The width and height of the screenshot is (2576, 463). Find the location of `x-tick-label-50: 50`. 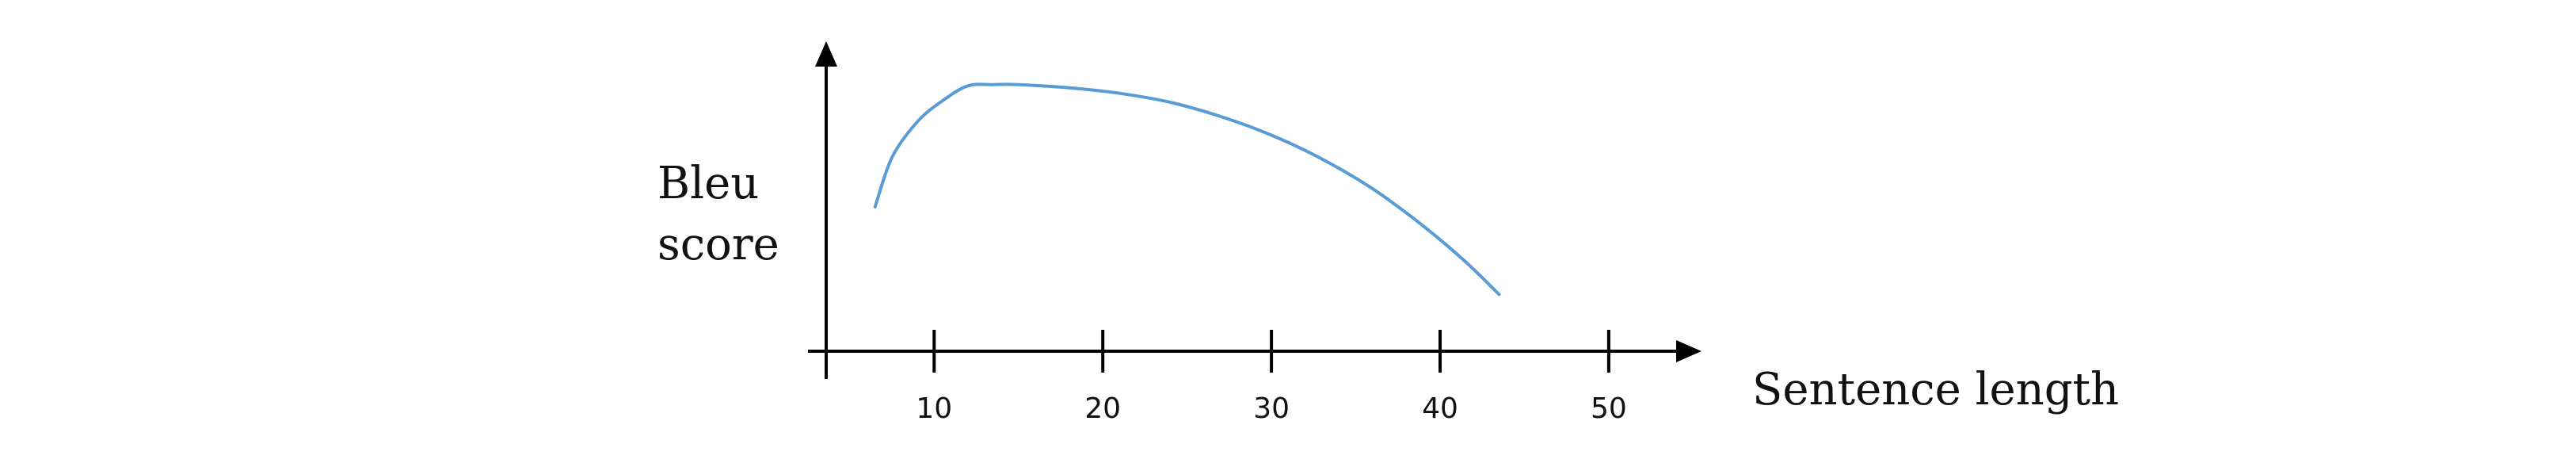

x-tick-label-50: 50 is located at coordinates (1609, 409).